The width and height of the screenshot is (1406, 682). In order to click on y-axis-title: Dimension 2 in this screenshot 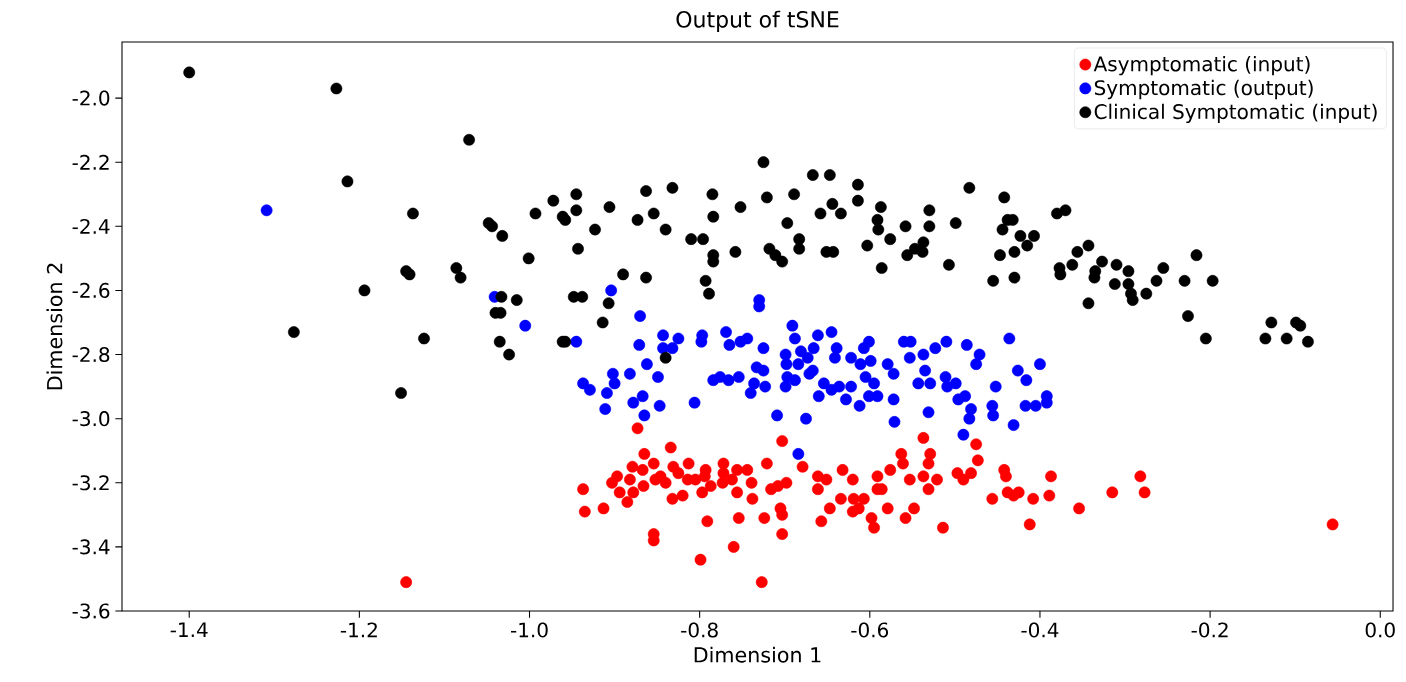, I will do `click(54, 326)`.